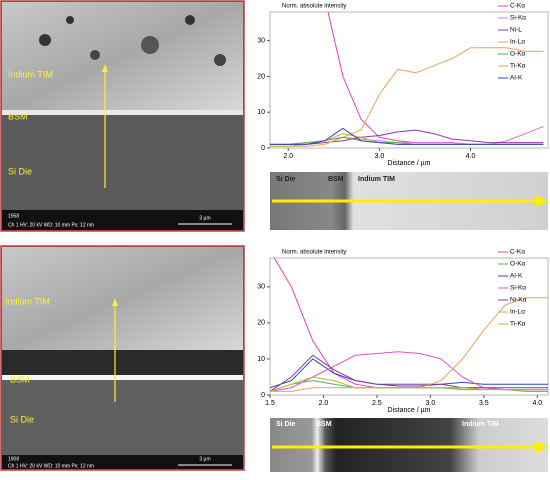  Describe the element at coordinates (518, 300) in the screenshot. I see `legend-label: Ni-Kα` at that location.